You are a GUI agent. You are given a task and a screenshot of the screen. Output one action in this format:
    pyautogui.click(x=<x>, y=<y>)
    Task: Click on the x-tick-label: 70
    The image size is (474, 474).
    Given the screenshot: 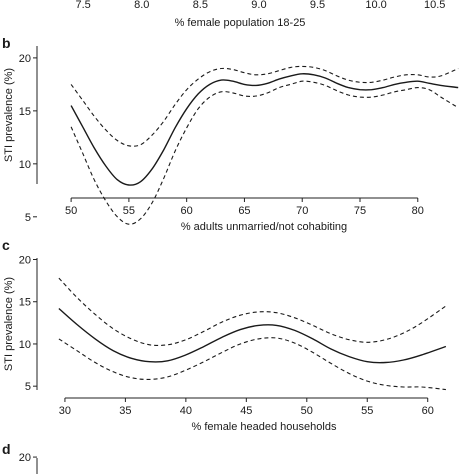 What is the action you would take?
    pyautogui.click(x=302, y=211)
    